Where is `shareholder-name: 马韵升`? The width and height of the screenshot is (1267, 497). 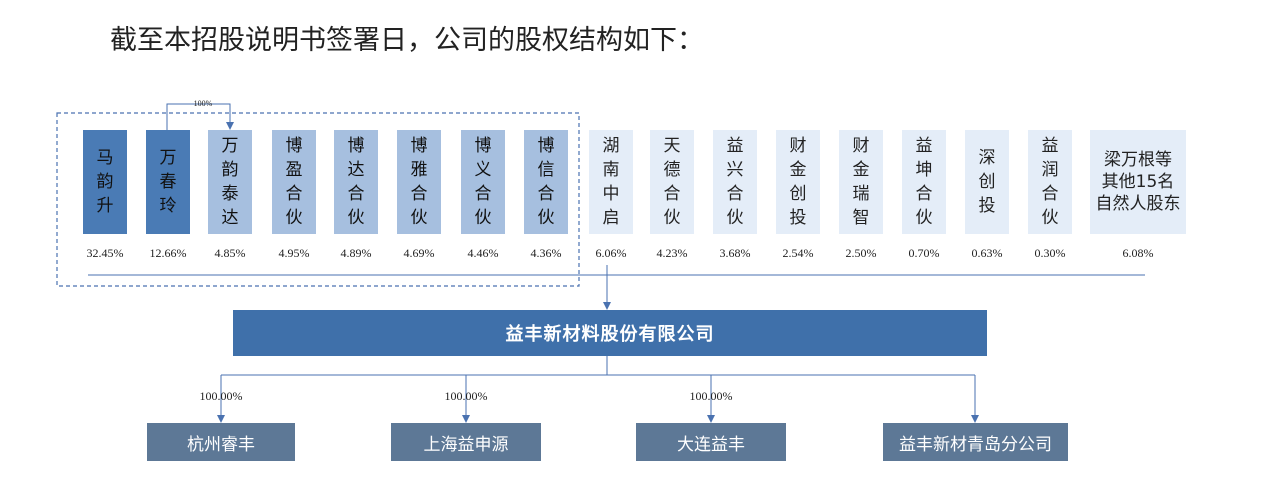 shareholder-name: 马韵升 is located at coordinates (105, 182).